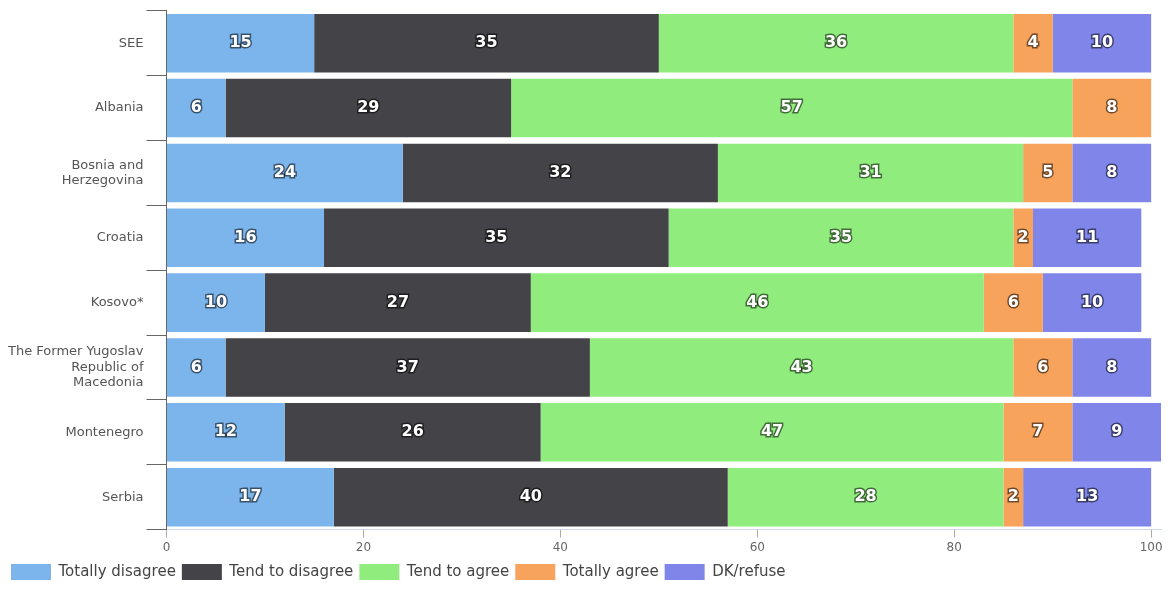  Describe the element at coordinates (104, 431) in the screenshot. I see `y-tick-label: Montenegro` at that location.